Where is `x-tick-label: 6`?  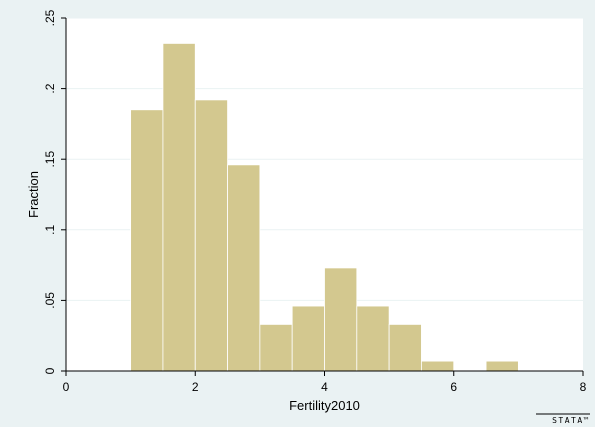 x-tick-label: 6 is located at coordinates (453, 387).